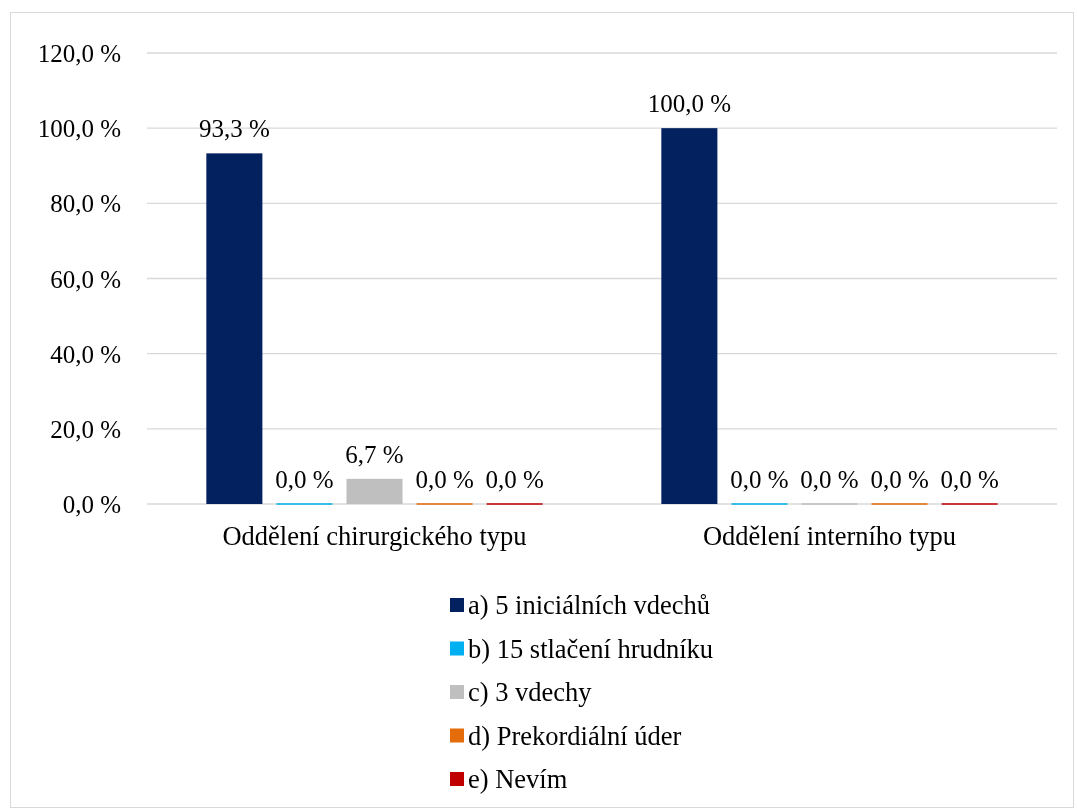 This screenshot has width=1077, height=811. What do you see at coordinates (85, 203) in the screenshot?
I see `y-tick-label: 80,0 %` at bounding box center [85, 203].